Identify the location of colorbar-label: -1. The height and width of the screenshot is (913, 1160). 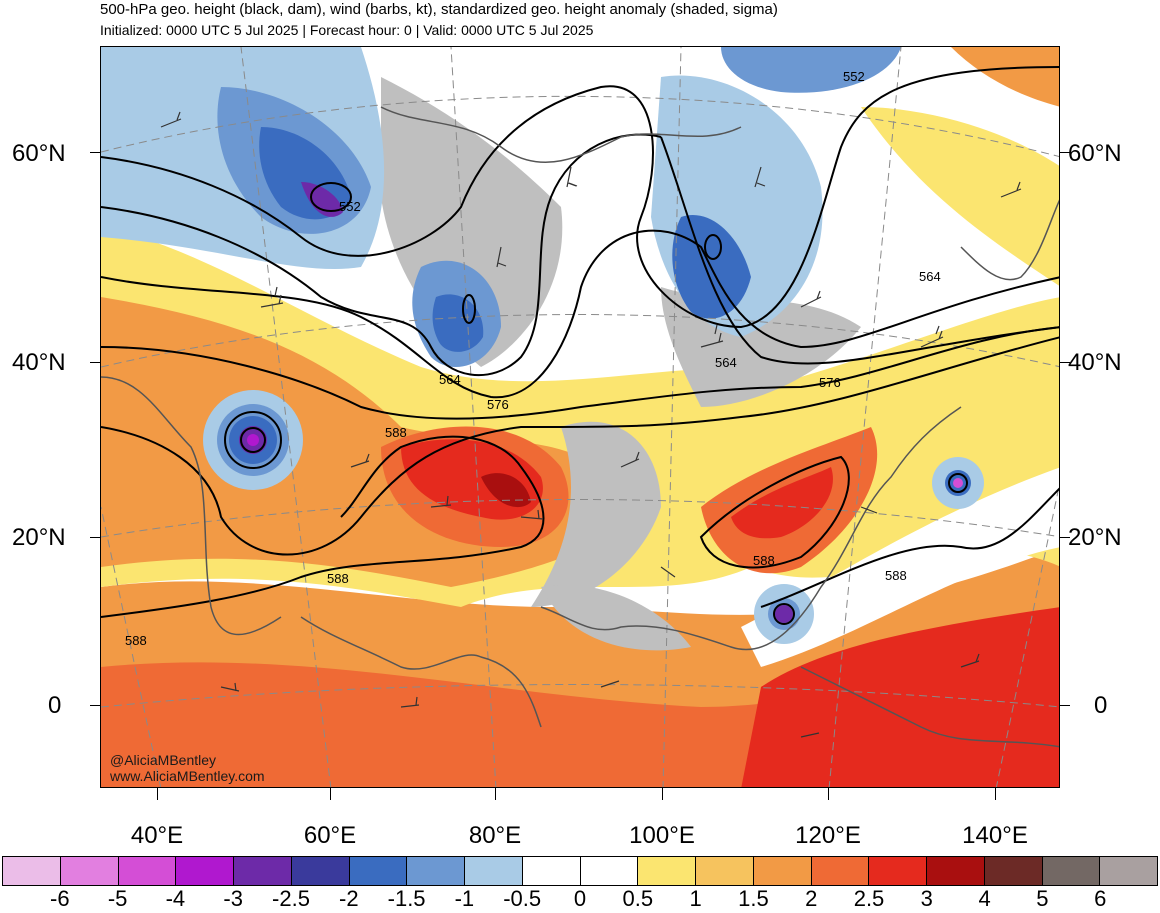
(464, 898).